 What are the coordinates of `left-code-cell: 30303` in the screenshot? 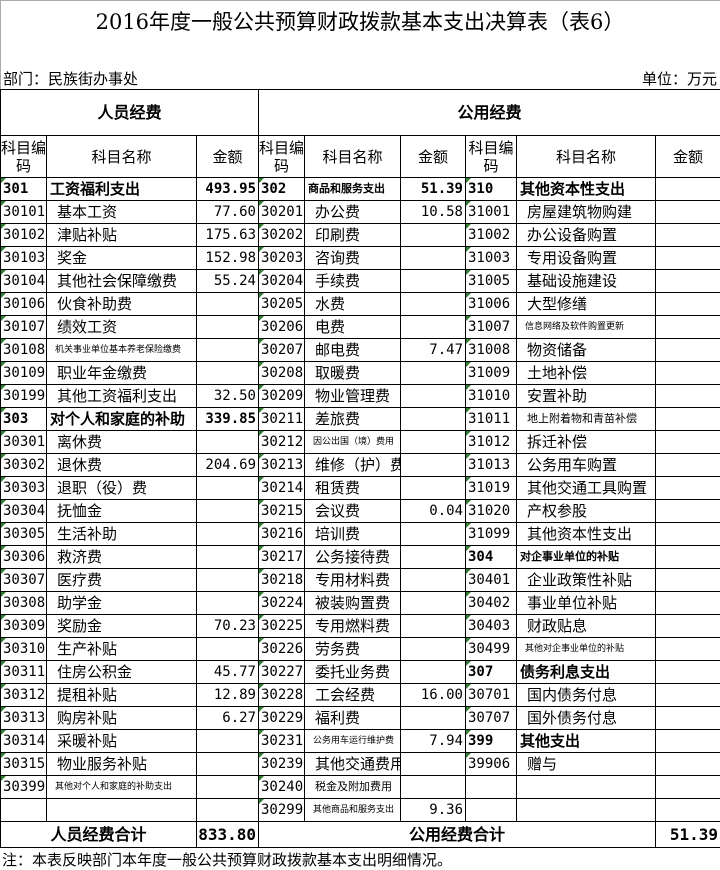 It's located at (23, 488).